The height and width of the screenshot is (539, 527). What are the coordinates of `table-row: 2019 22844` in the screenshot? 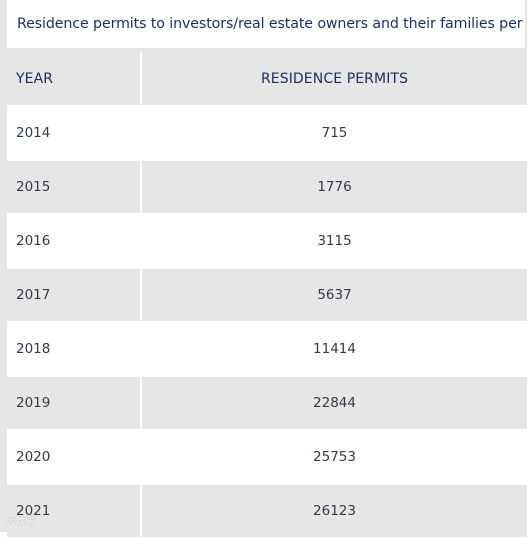 It's located at (267, 403).